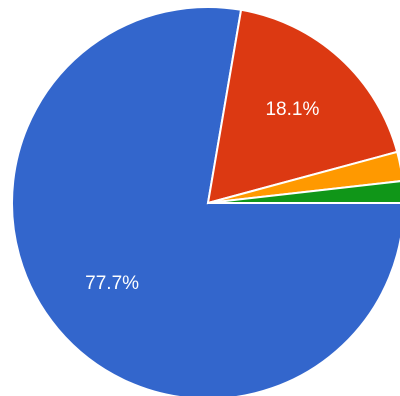 The image size is (400, 396). What do you see at coordinates (112, 283) in the screenshot?
I see `slice-label: 77.7%` at bounding box center [112, 283].